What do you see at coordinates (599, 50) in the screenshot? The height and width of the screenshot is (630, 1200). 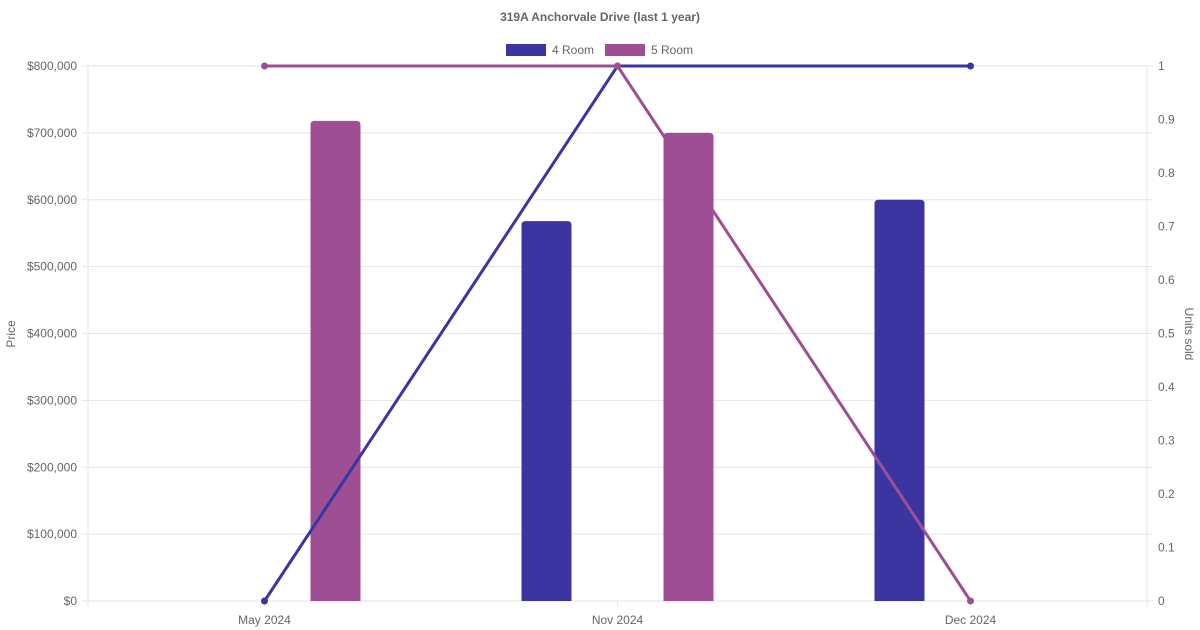 I see `legend: 4 Room 5 Room` at bounding box center [599, 50].